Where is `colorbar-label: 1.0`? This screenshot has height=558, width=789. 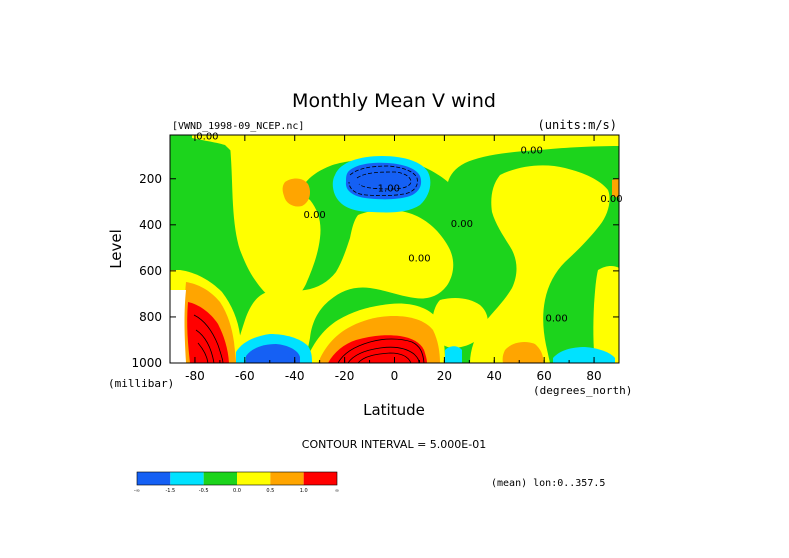
colorbar-label: 1.0 is located at coordinates (304, 491).